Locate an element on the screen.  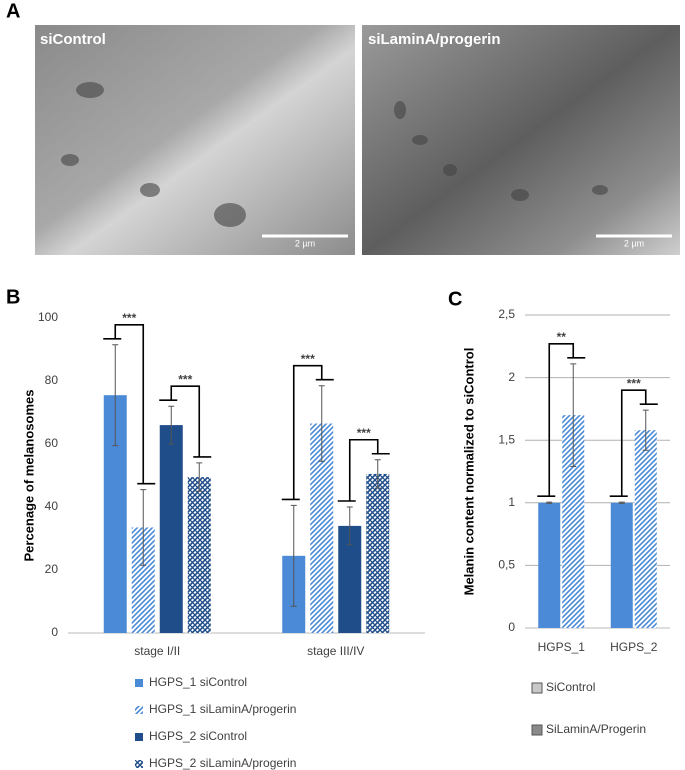
y-tick-label: 1,5 is located at coordinates (506, 439).